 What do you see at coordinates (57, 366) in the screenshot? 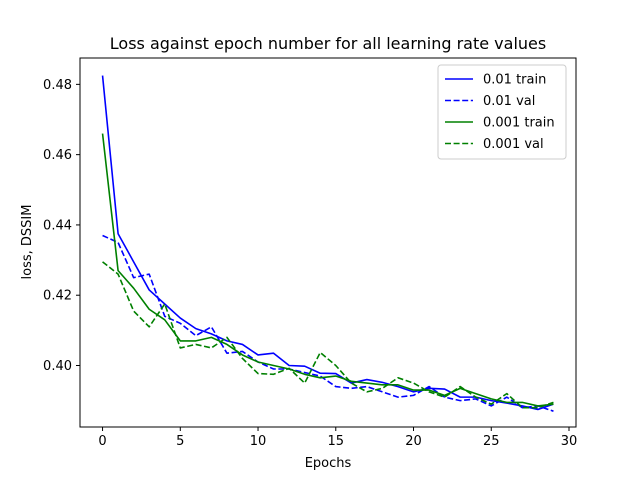
I see `y-tick-label: 0.40` at bounding box center [57, 366].